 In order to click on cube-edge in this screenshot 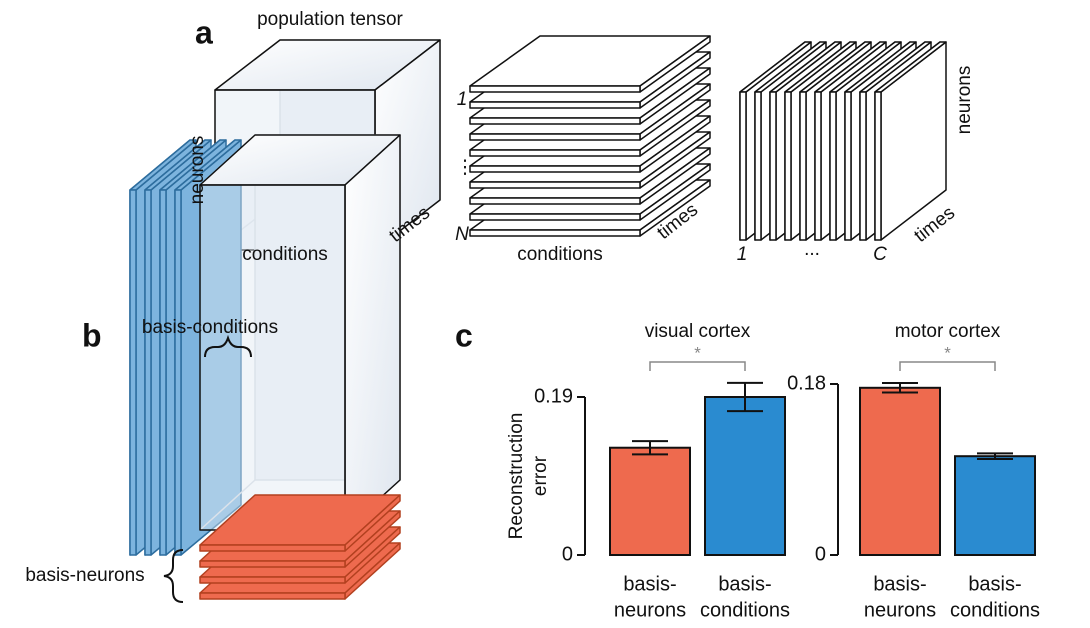, I will do `click(227, 505)`.